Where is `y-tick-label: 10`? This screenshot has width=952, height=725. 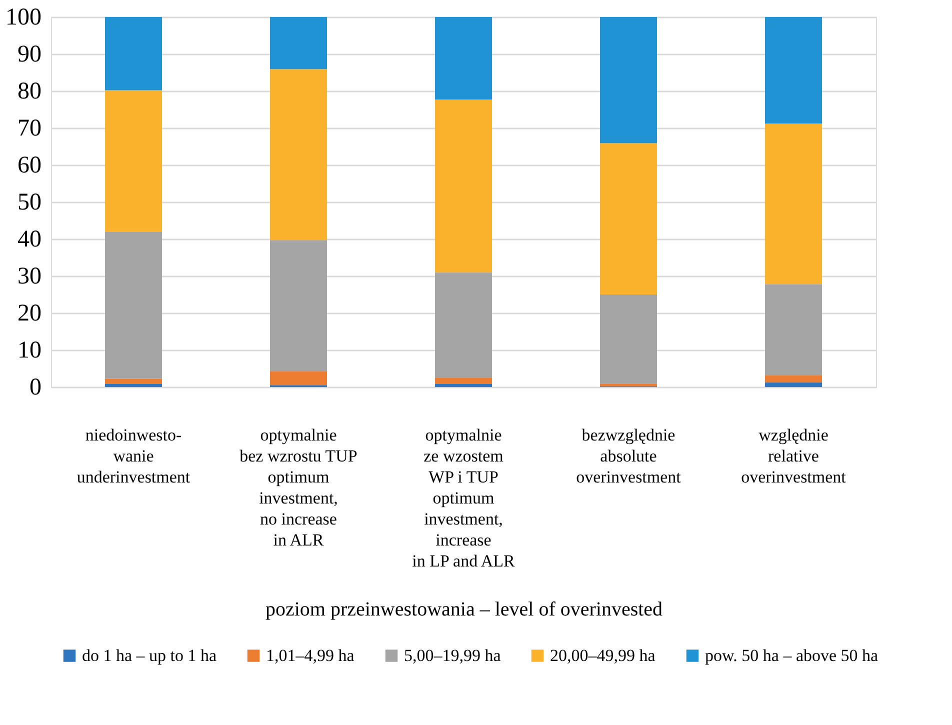 y-tick-label: 10 is located at coordinates (30, 351).